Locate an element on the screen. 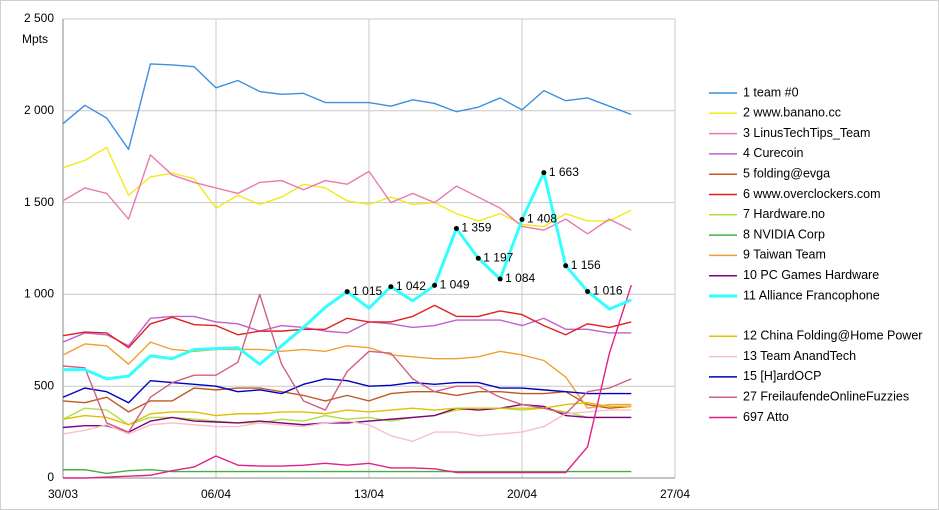 Image resolution: width=939 pixels, height=510 pixels. data-label: 1 197 is located at coordinates (498, 257).